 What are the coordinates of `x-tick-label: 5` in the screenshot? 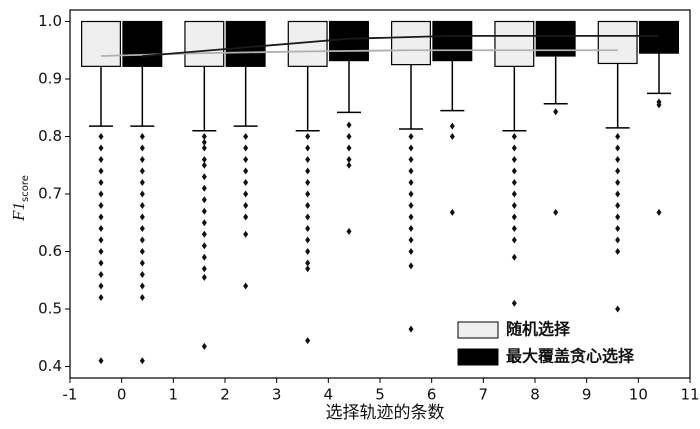 It's located at (380, 395).